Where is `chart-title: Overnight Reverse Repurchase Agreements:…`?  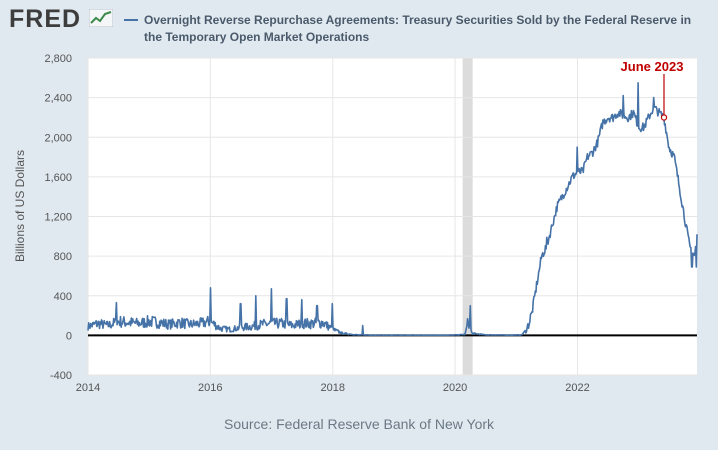
chart-title: Overnight Reverse Repurchase Agreements:… is located at coordinates (418, 28).